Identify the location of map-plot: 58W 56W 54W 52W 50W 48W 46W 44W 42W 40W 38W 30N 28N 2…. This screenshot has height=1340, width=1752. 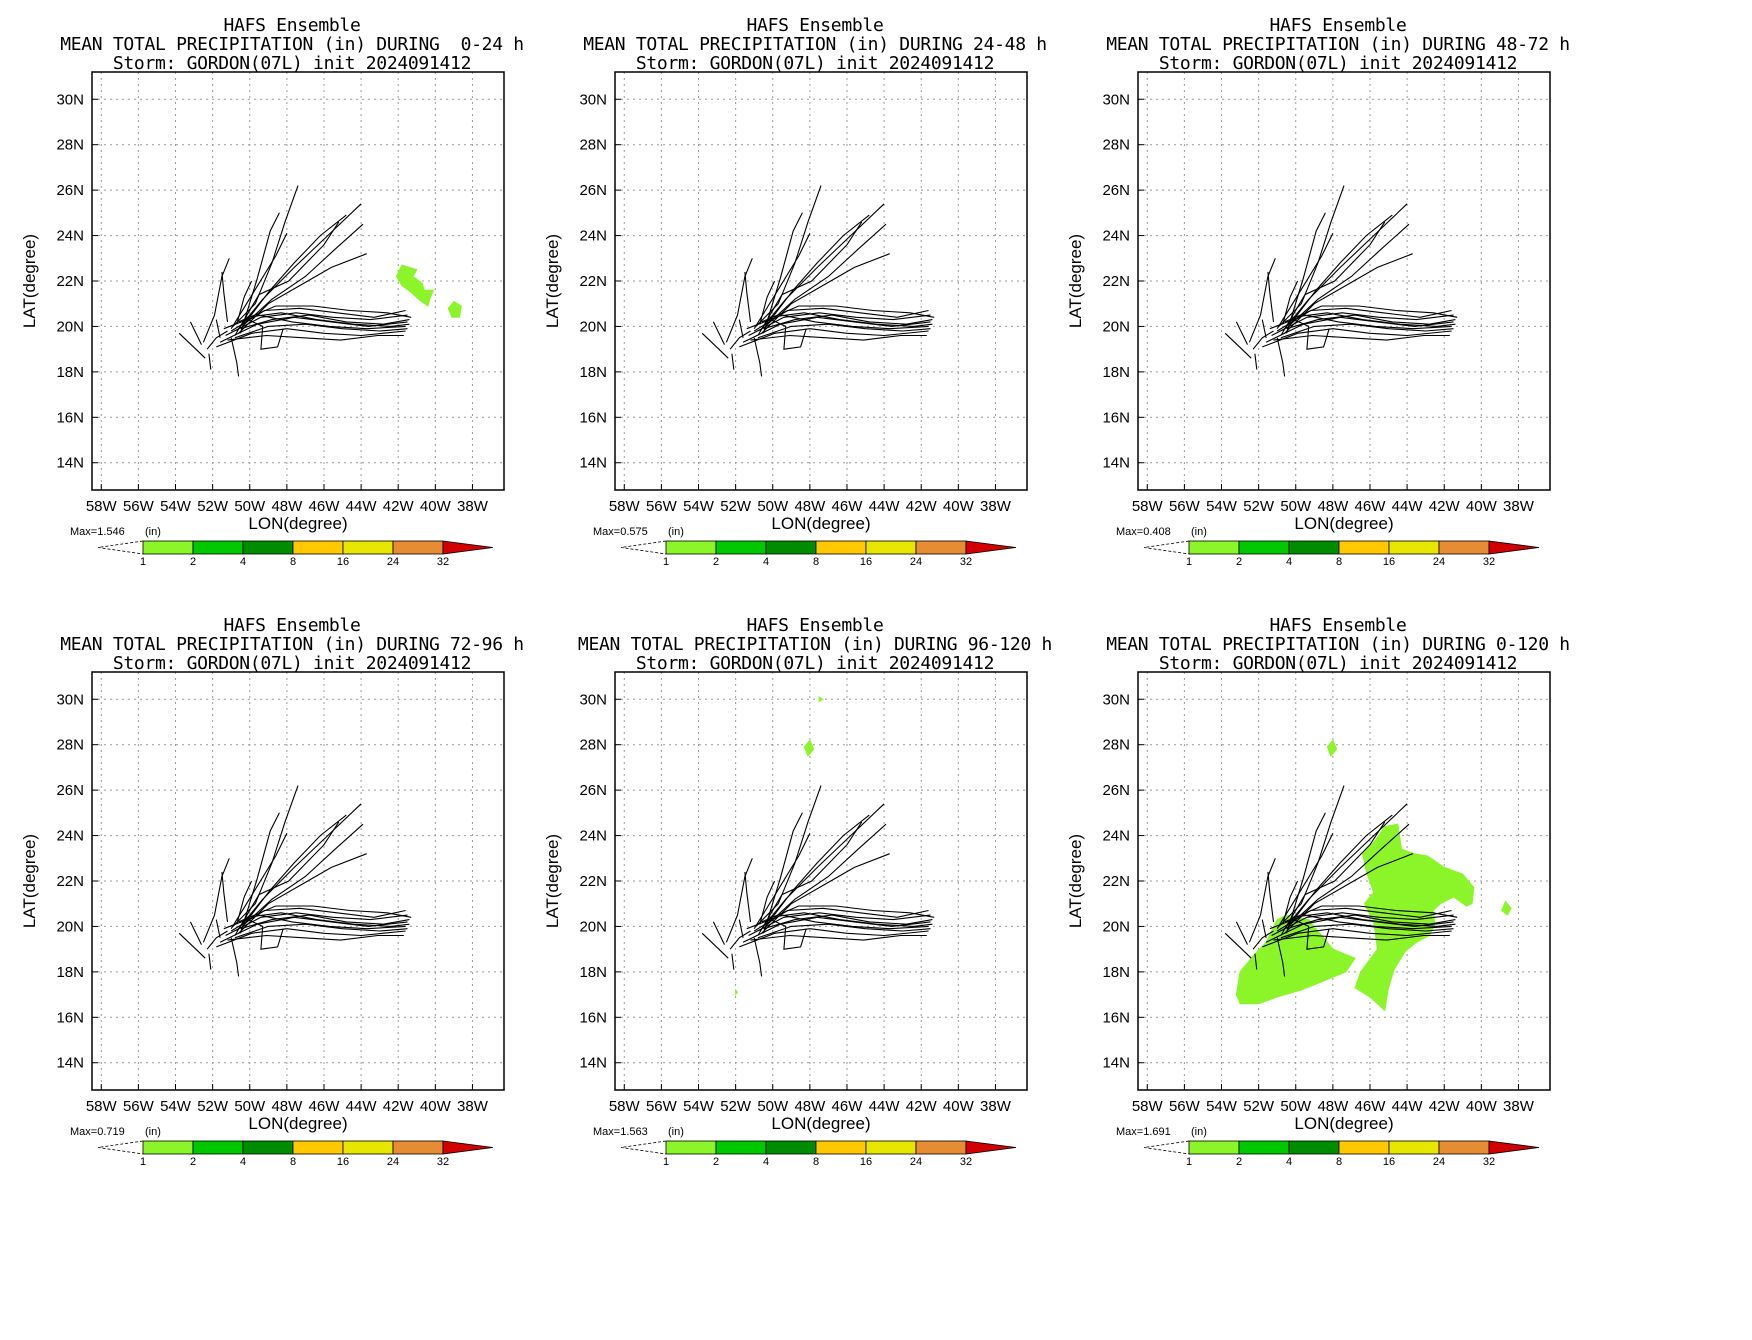
(1308, 319).